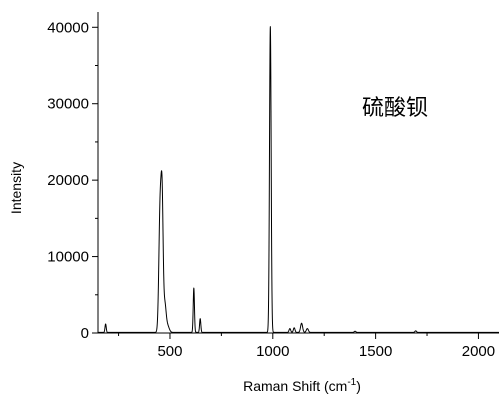  I want to click on y-tick-label: 10000, so click(68, 257).